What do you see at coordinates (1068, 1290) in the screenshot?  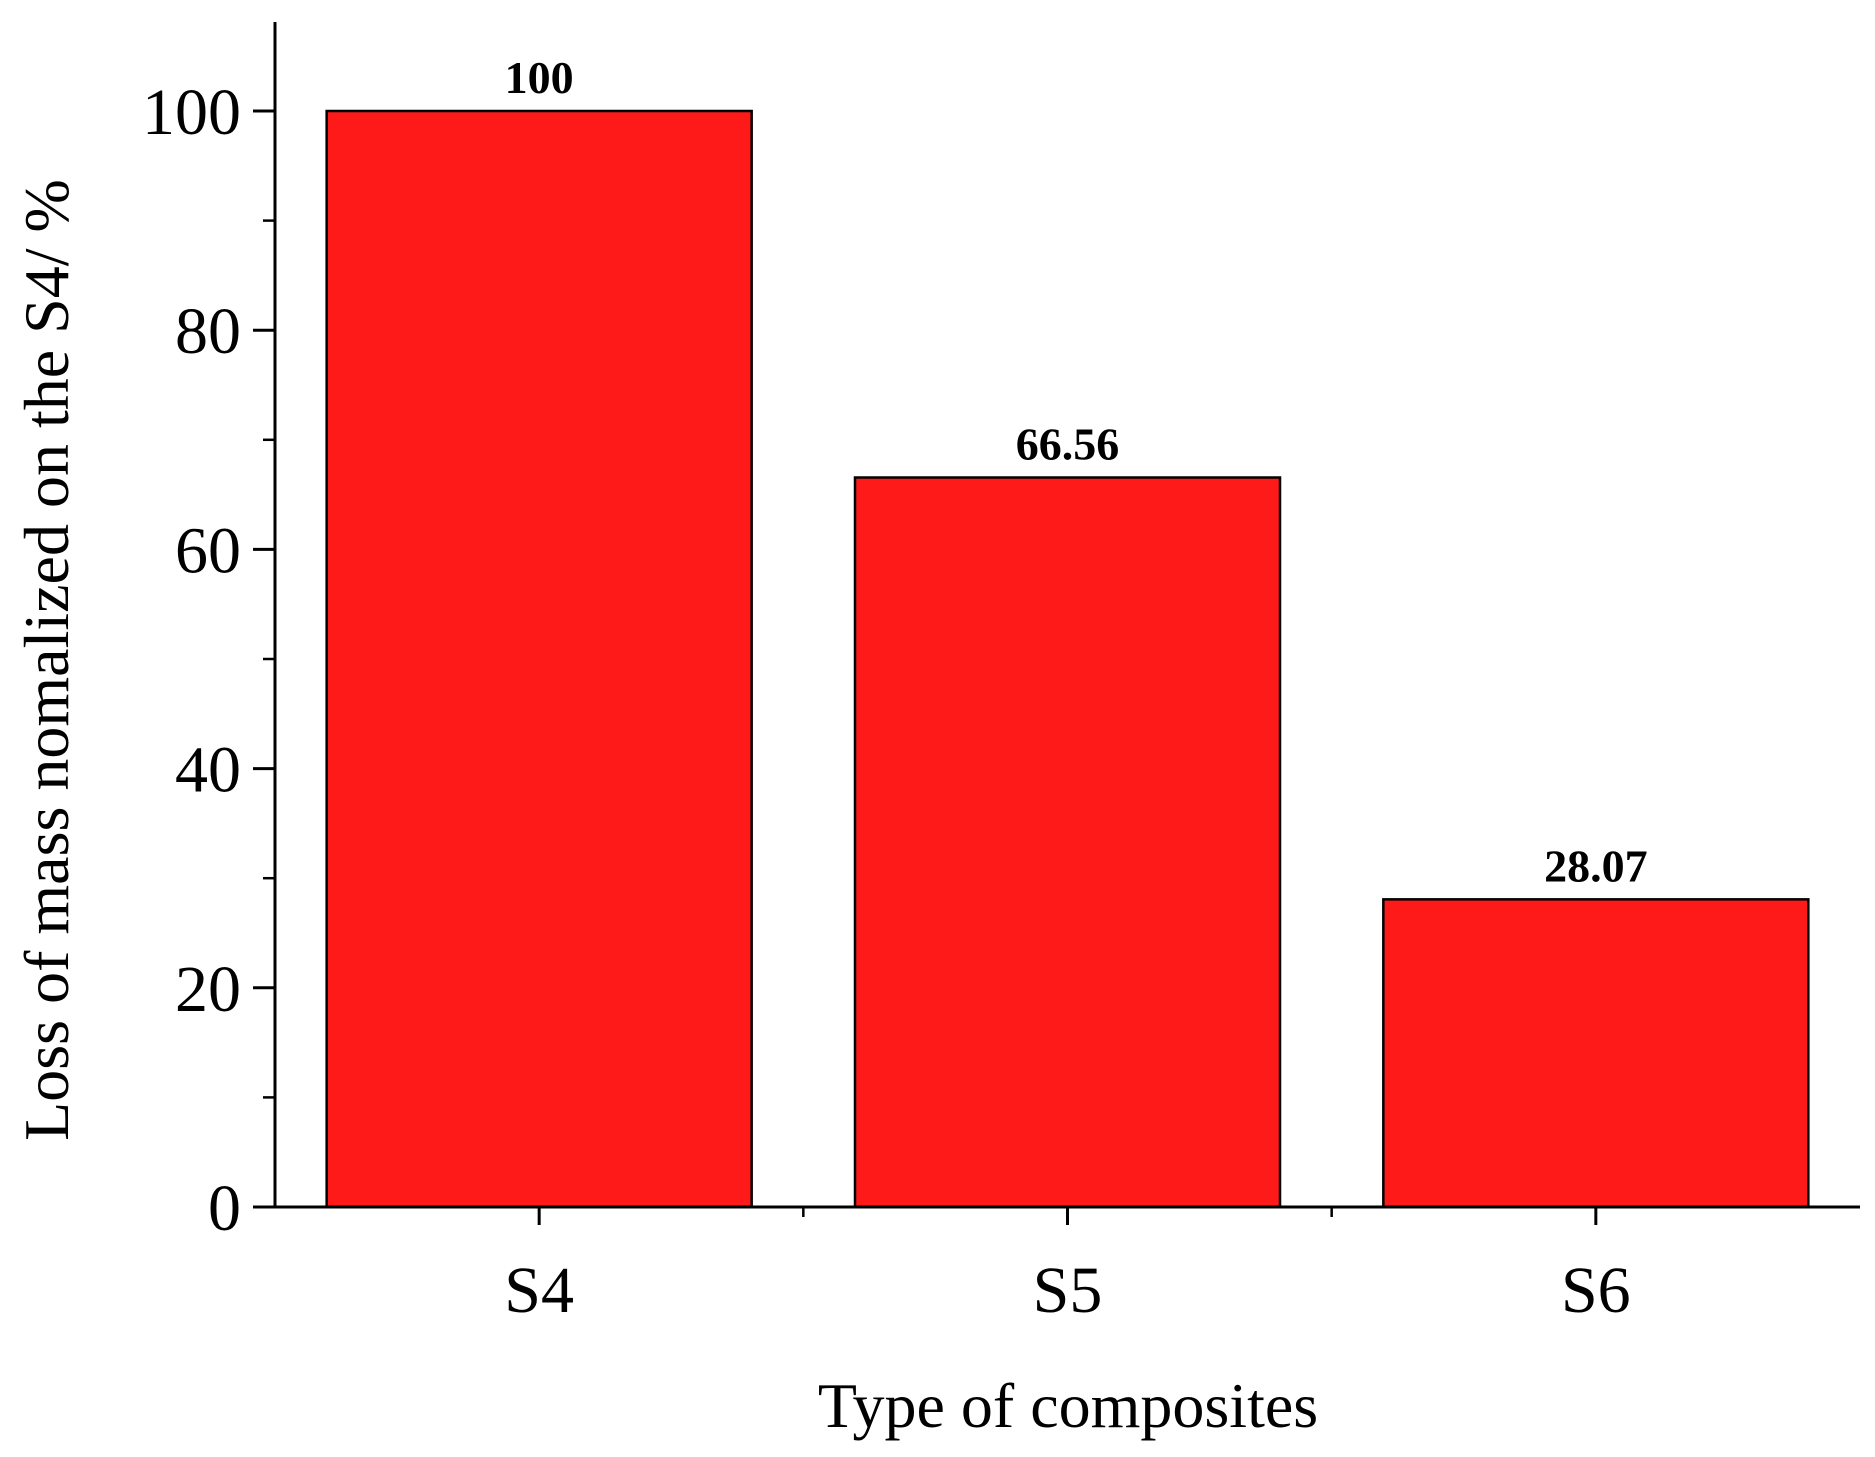 I see `x-tick-label-s5: S5` at bounding box center [1068, 1290].